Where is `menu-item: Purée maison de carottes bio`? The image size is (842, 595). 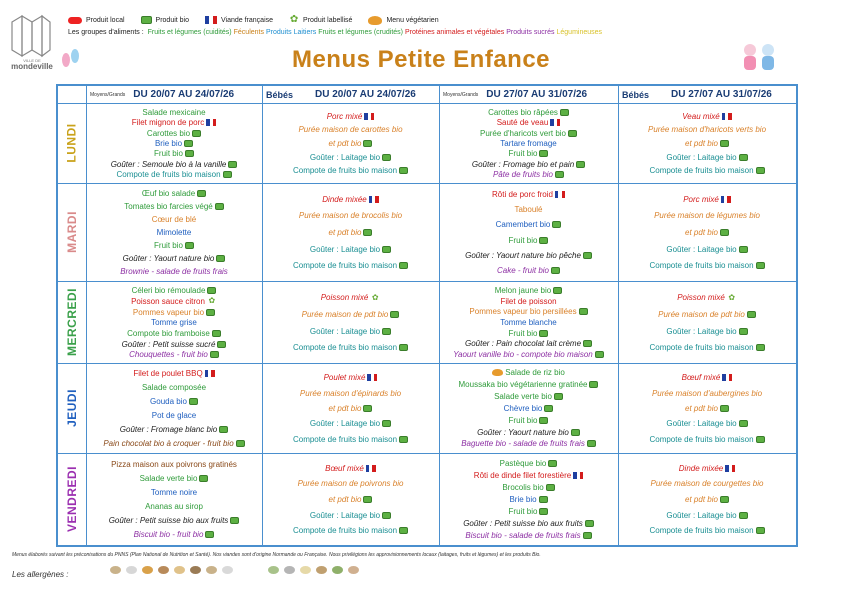 menu-item: Purée maison de carottes bio is located at coordinates (350, 129).